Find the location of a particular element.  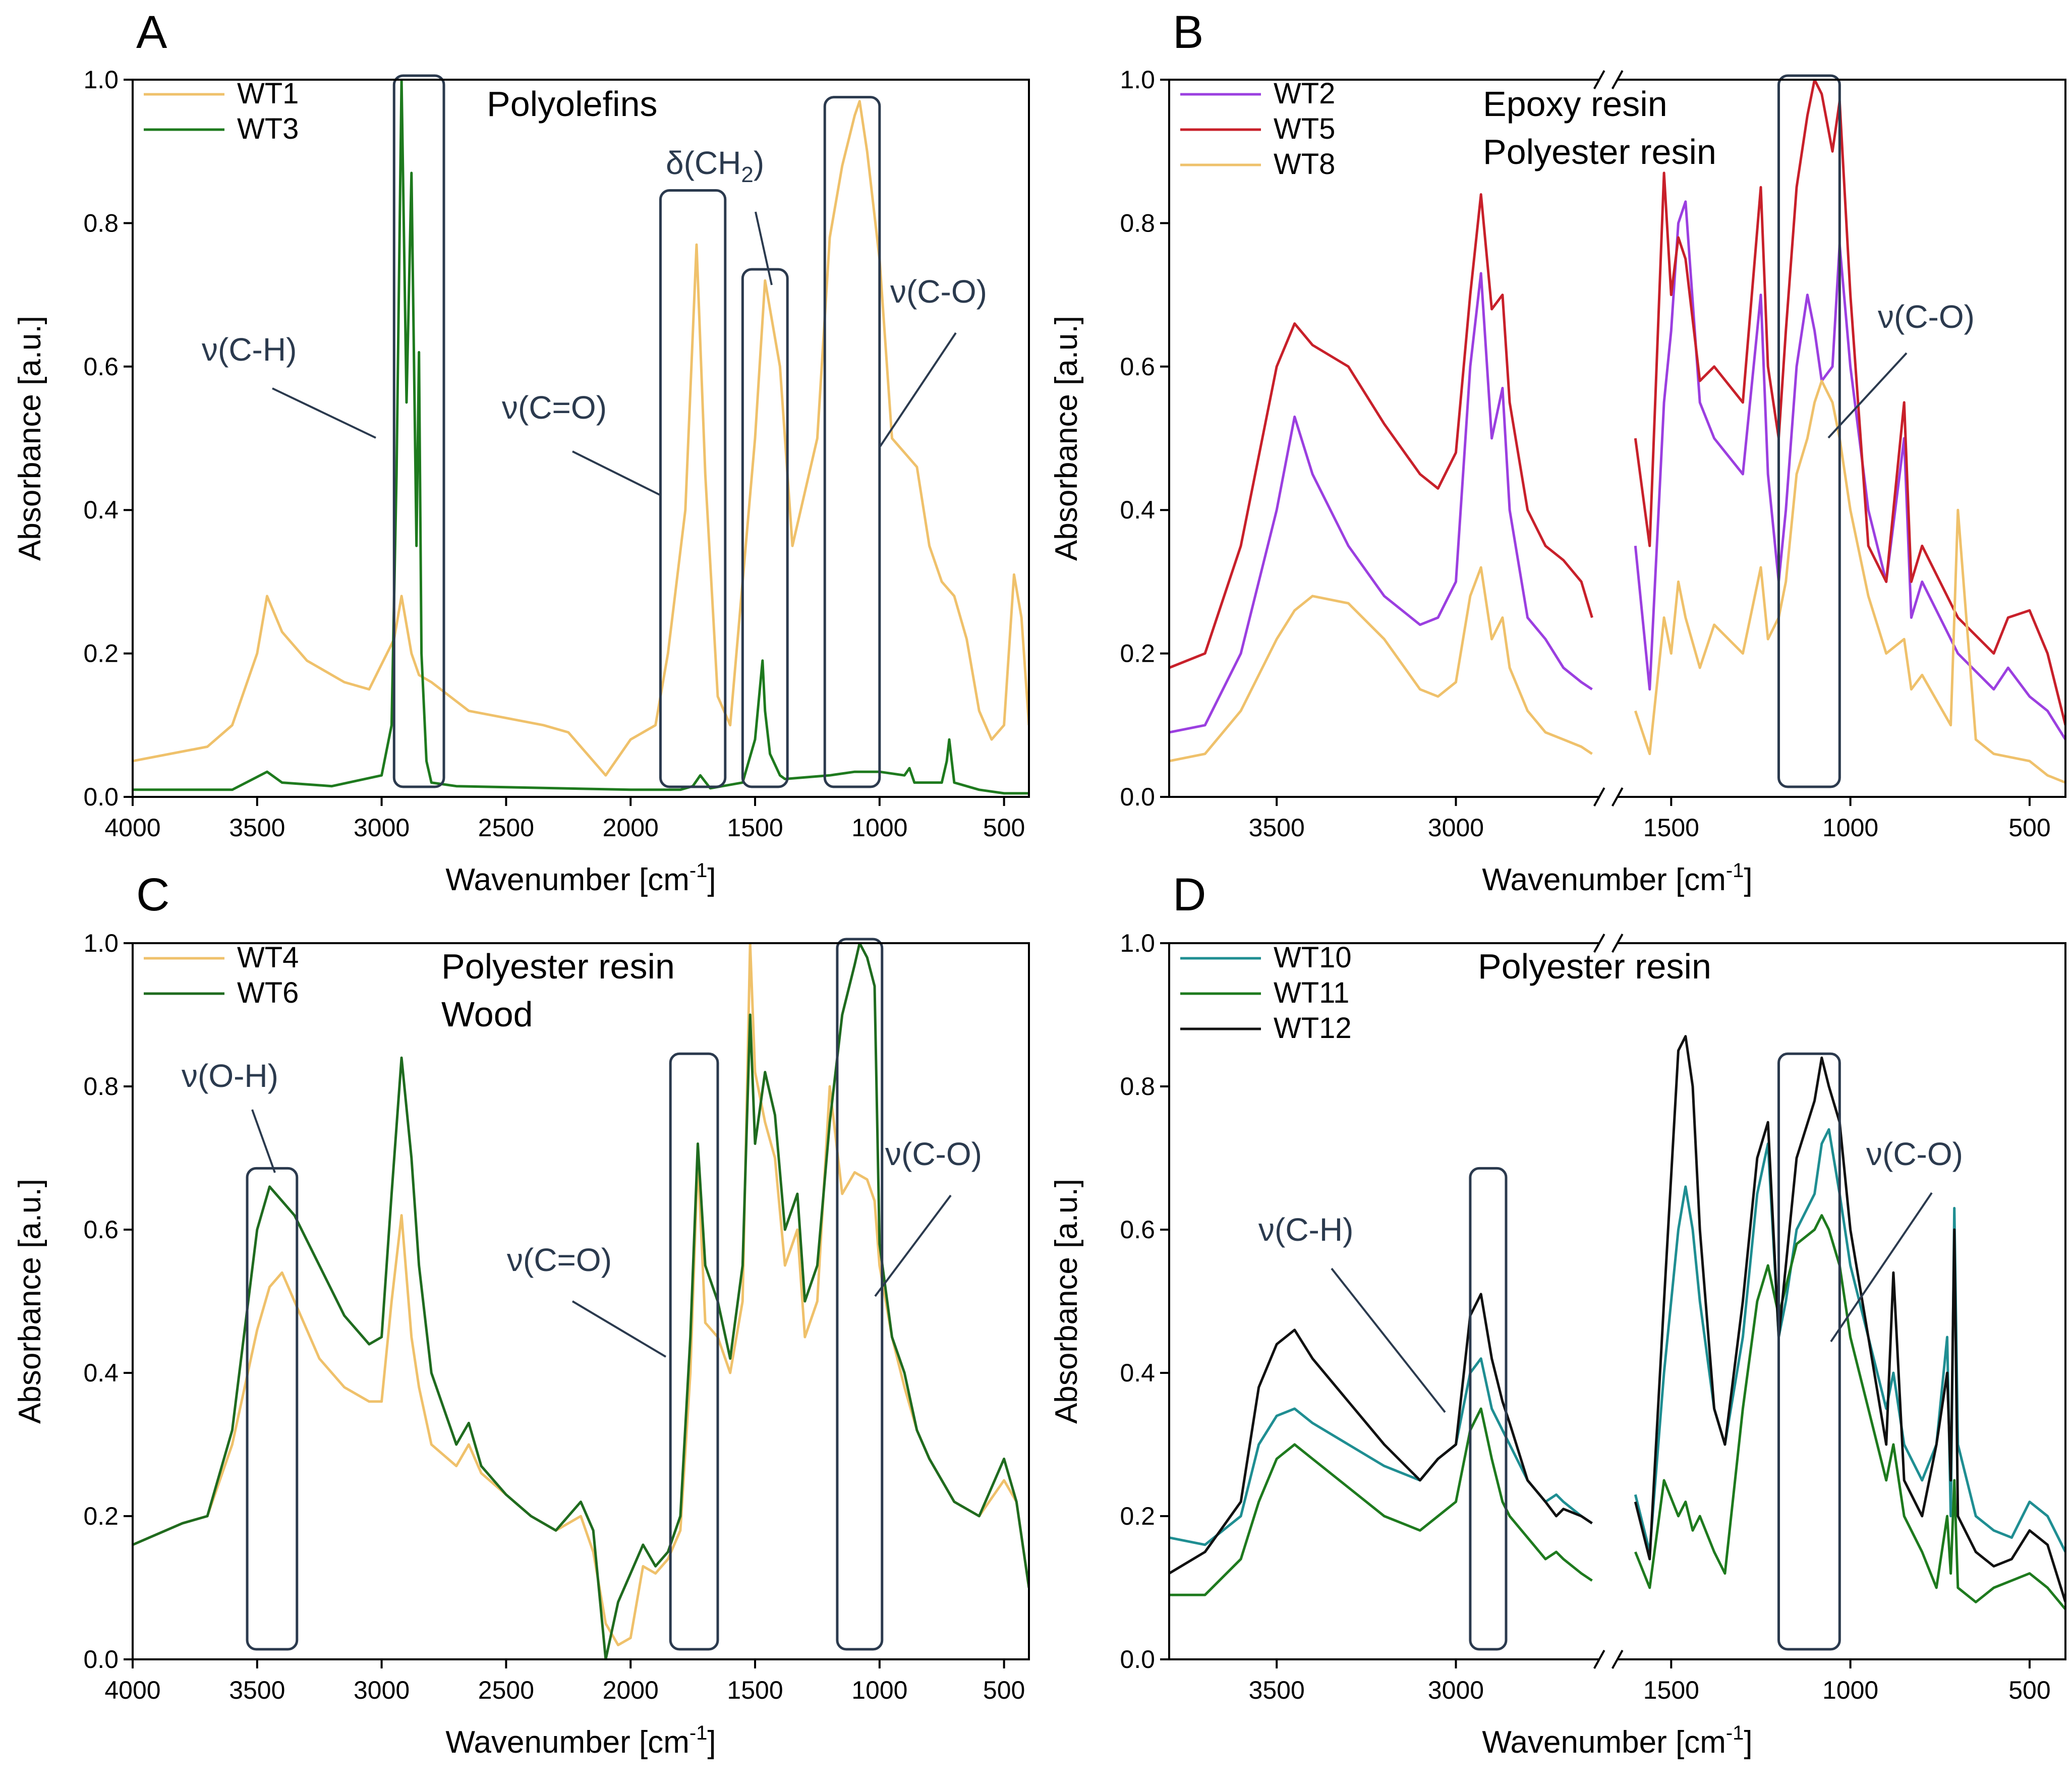

panel-letter: D is located at coordinates (1189, 894).